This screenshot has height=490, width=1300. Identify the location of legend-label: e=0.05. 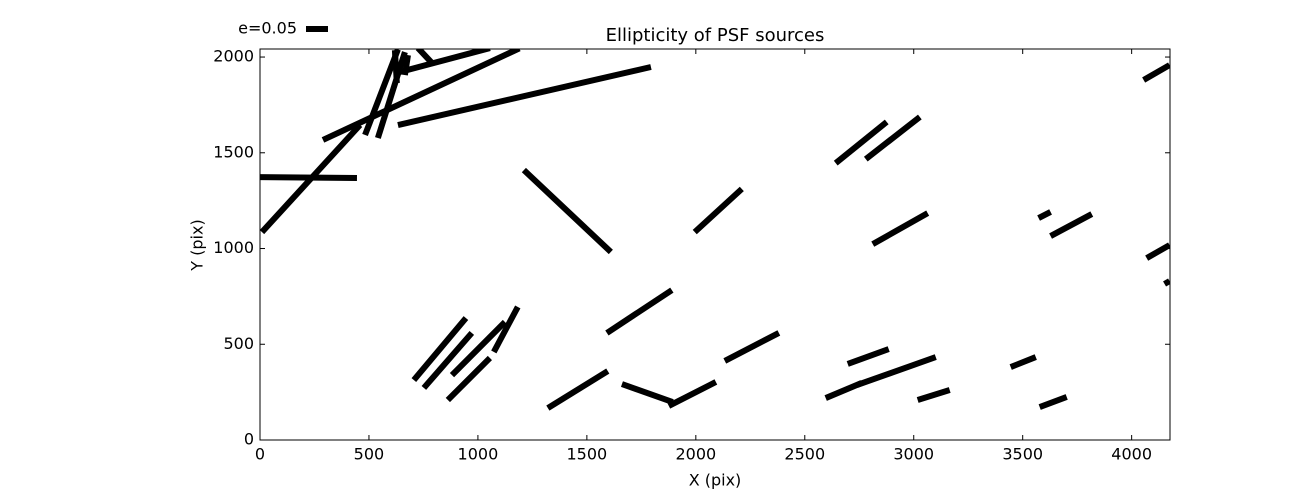
(267, 28).